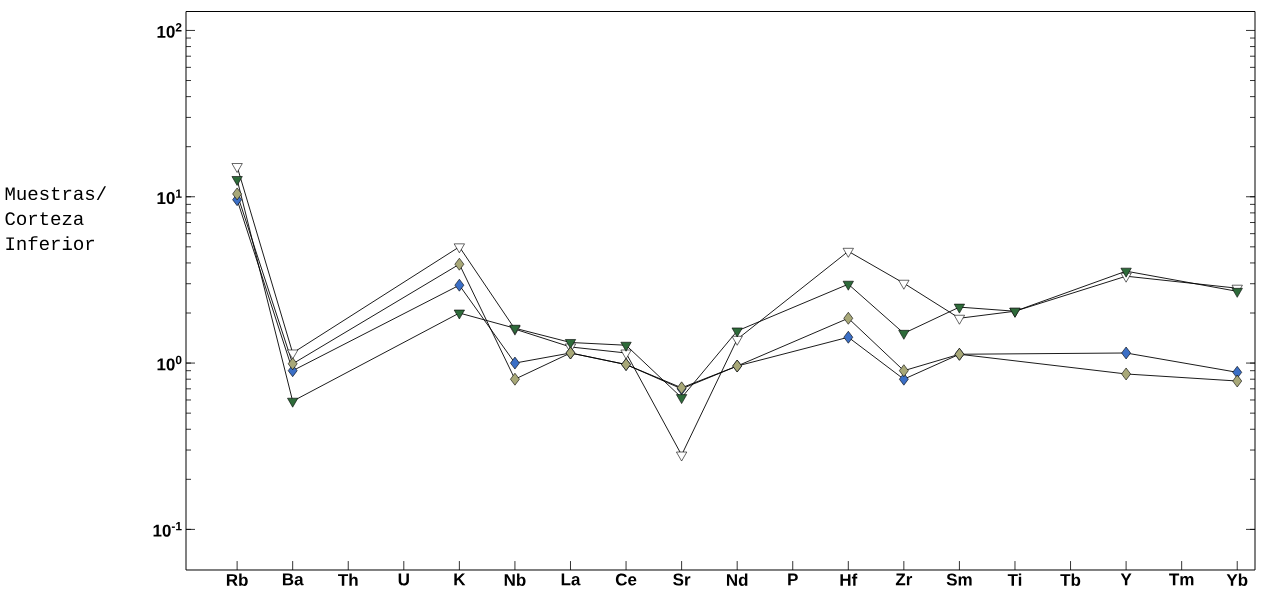 Image resolution: width=1269 pixels, height=603 pixels. I want to click on x-tick-label: Ba, so click(293, 579).